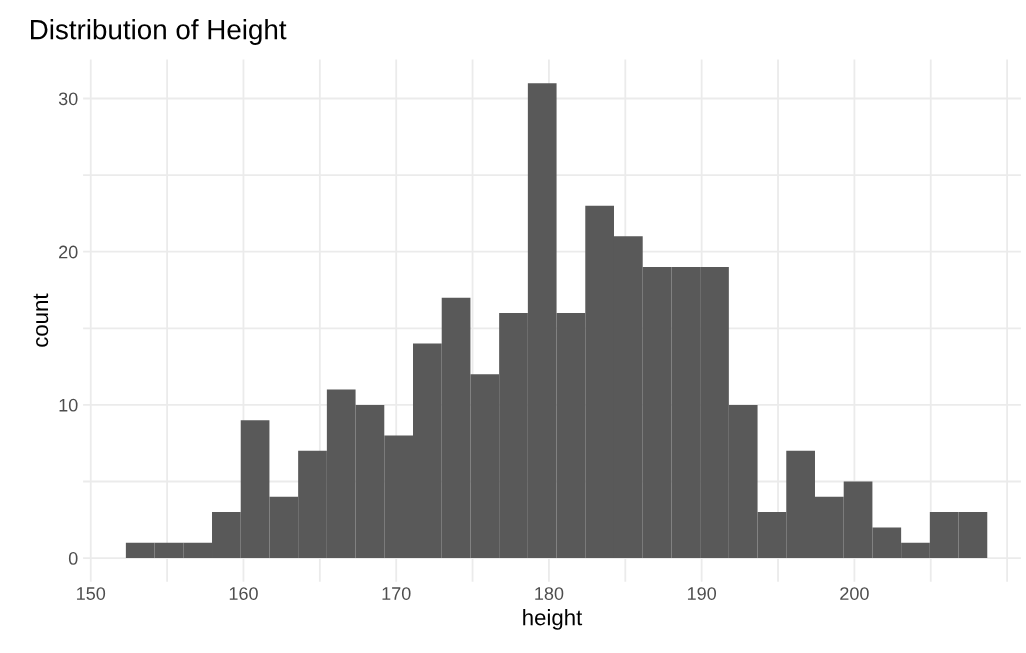  I want to click on y-tick-label: 30, so click(68, 99).